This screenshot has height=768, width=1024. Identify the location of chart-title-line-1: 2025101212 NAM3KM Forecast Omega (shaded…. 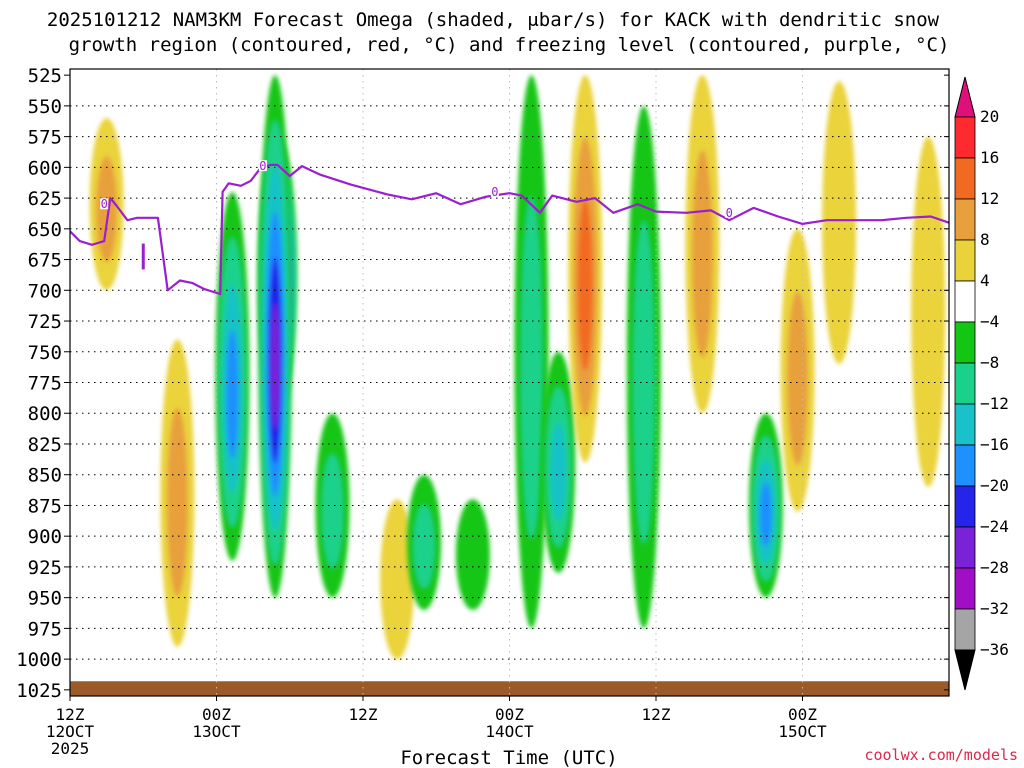
(493, 20).